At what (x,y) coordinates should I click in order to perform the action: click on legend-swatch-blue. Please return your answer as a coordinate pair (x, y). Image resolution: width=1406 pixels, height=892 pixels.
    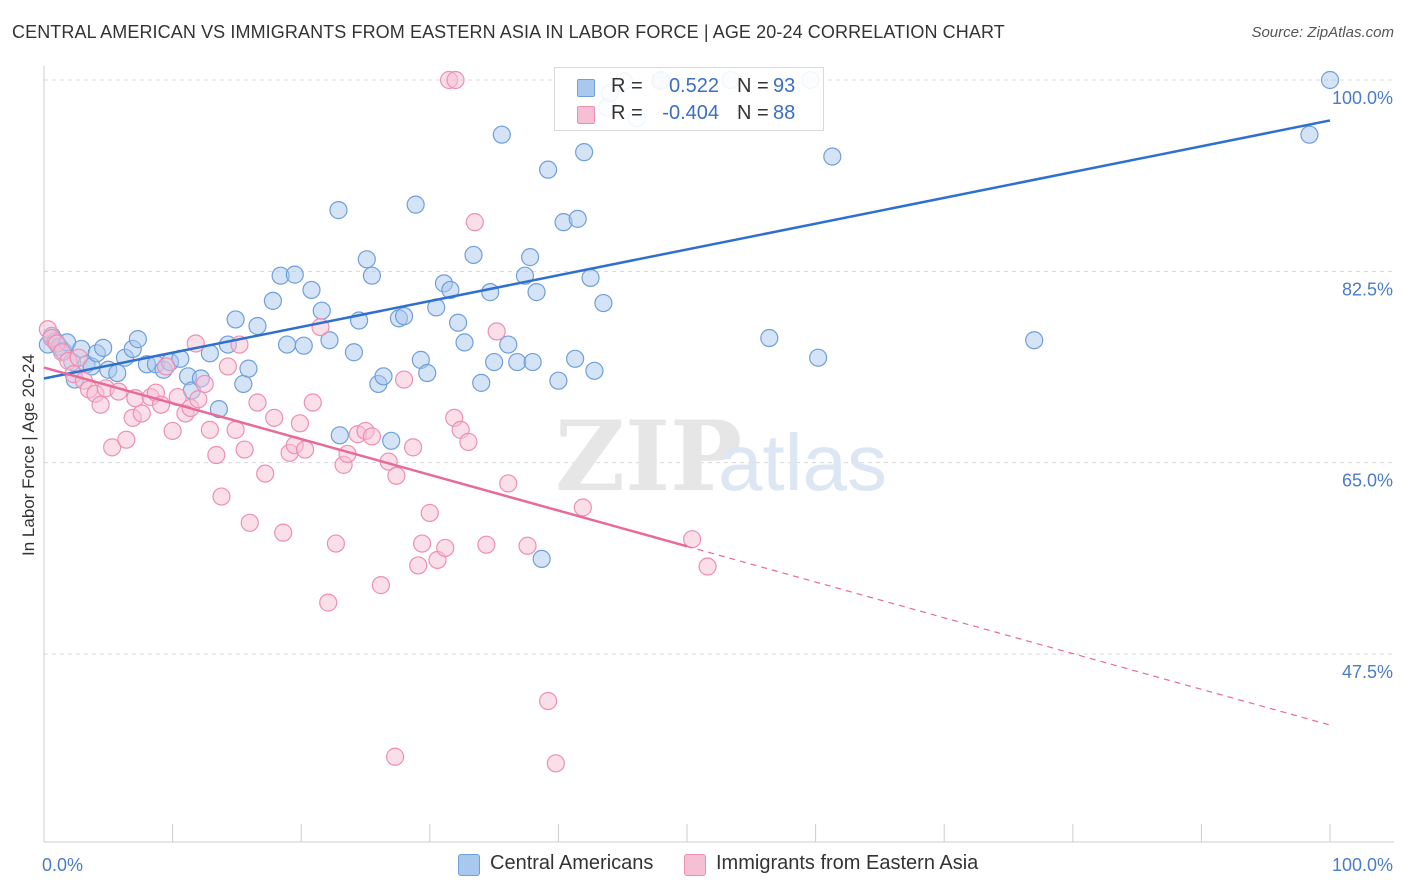
    Looking at the image, I should click on (586, 88).